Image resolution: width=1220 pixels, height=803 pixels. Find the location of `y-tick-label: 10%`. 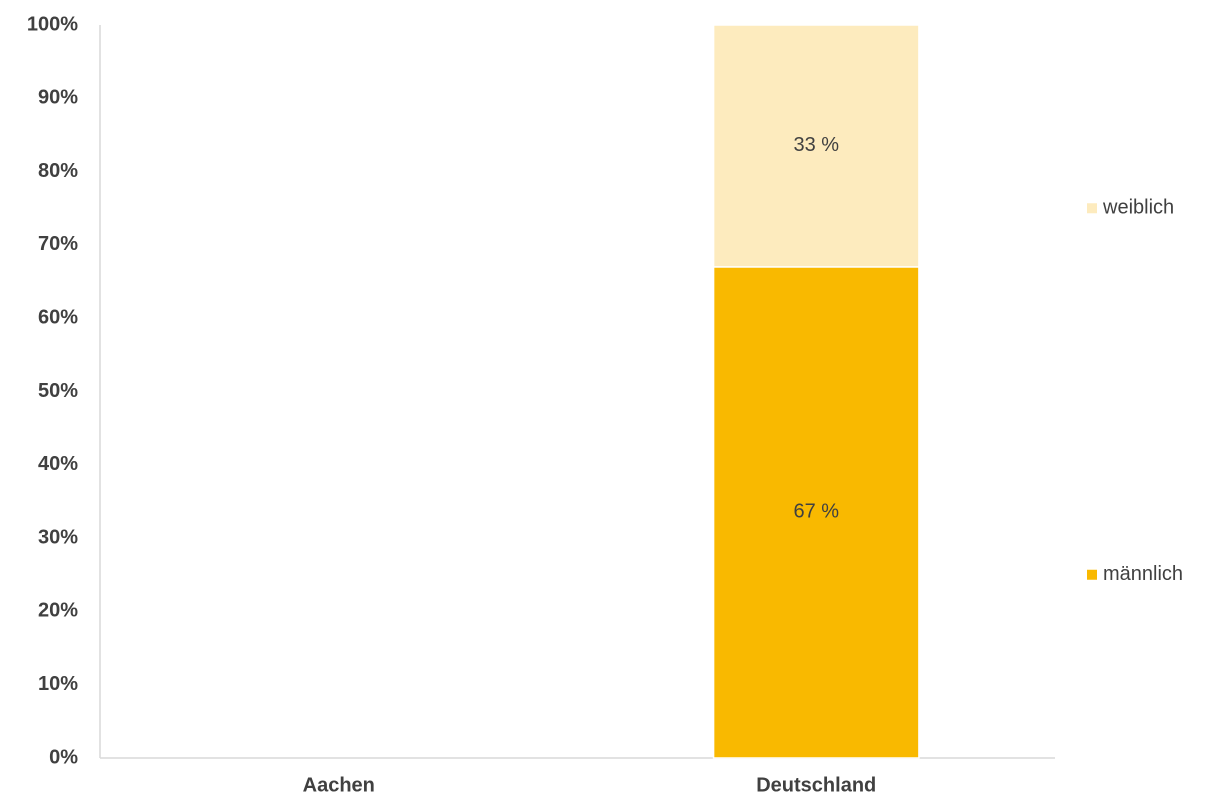

y-tick-label: 10% is located at coordinates (58, 684).